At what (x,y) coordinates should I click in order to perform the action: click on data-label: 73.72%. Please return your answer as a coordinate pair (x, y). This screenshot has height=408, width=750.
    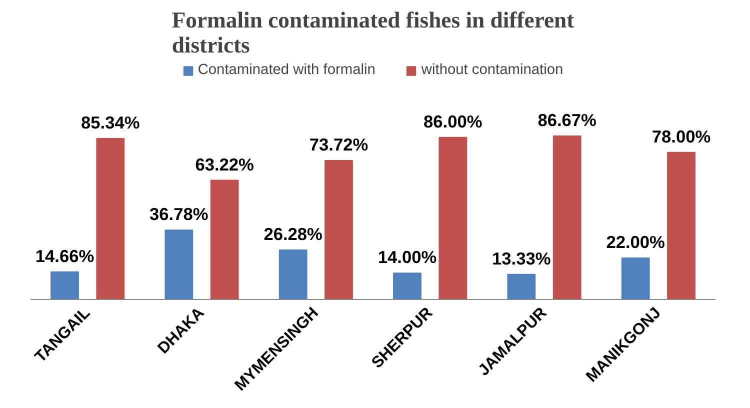
    Looking at the image, I should click on (338, 144).